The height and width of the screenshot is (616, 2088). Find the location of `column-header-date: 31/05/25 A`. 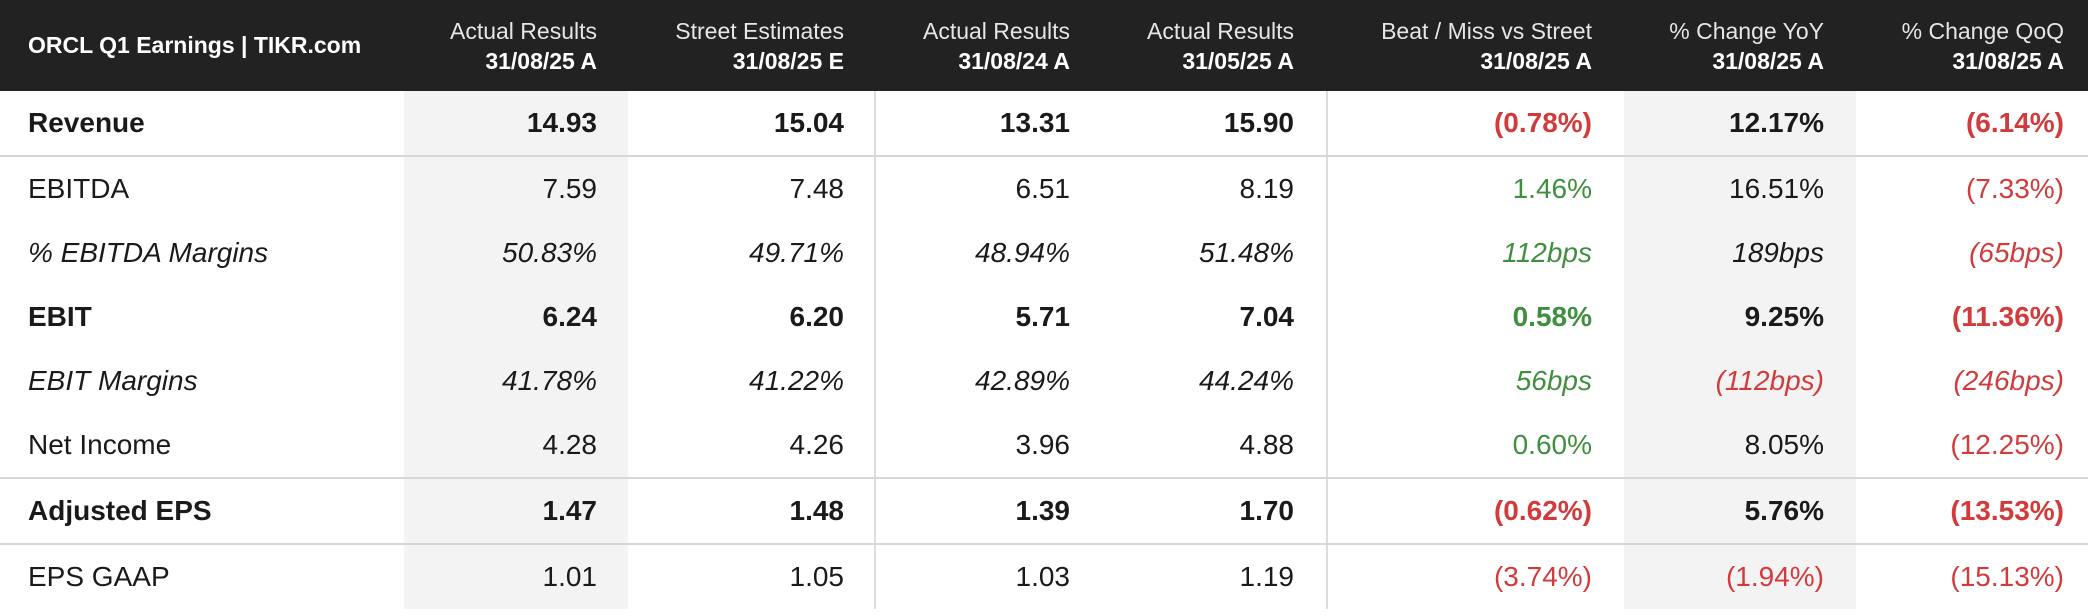

column-header-date: 31/05/25 A is located at coordinates (1238, 60).